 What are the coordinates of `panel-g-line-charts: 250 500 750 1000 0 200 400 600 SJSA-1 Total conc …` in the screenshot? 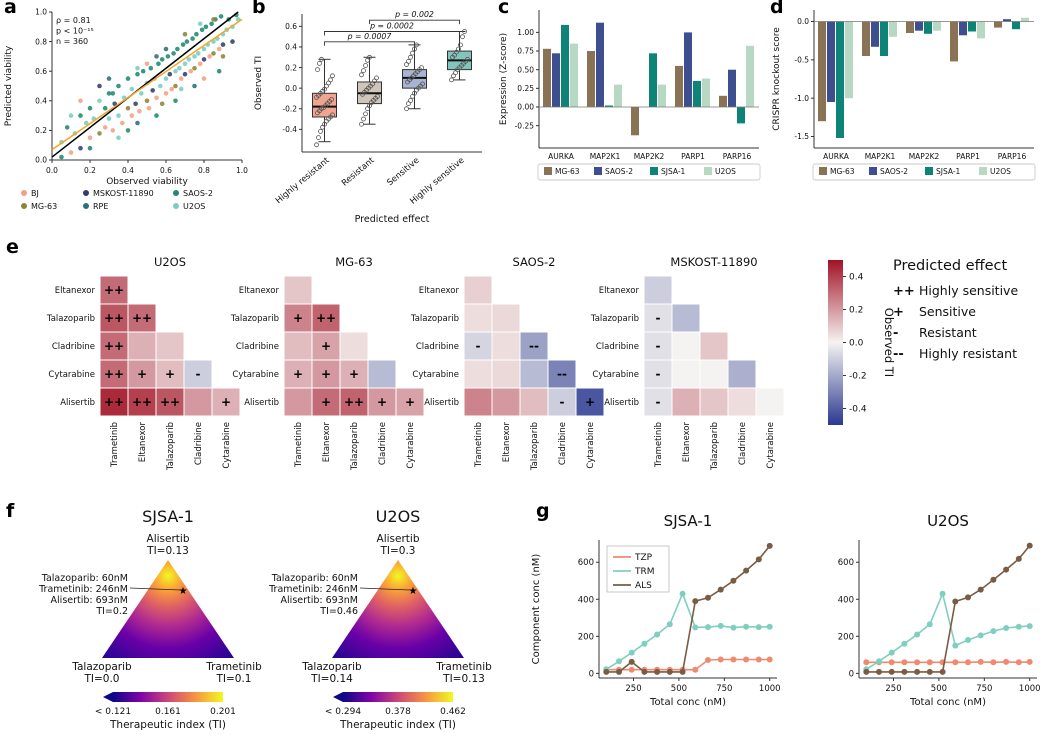 It's located at (786, 610).